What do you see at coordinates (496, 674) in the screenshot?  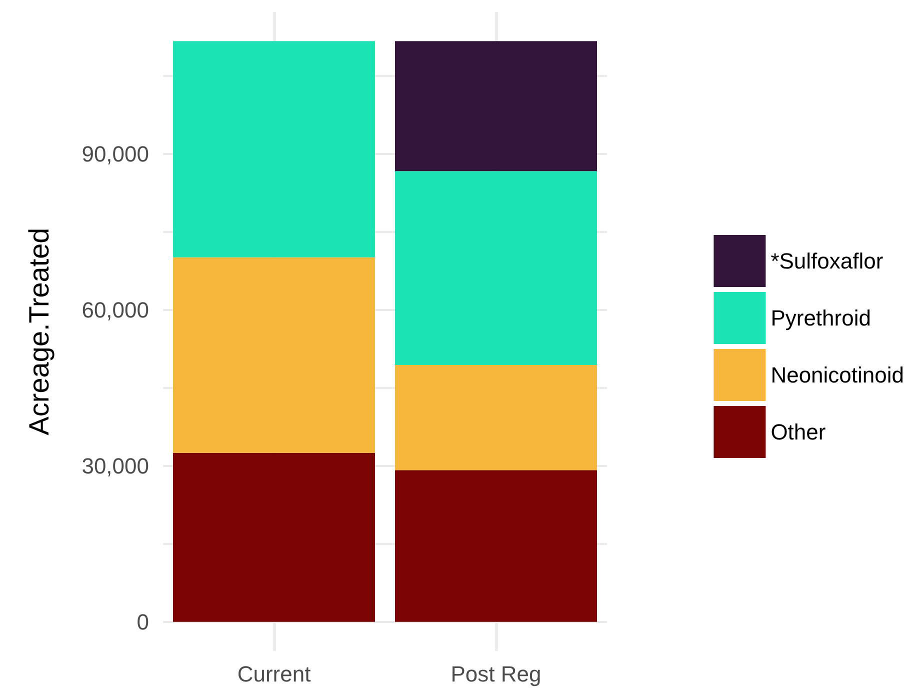 I see `x-tick-label: Post Reg` at bounding box center [496, 674].